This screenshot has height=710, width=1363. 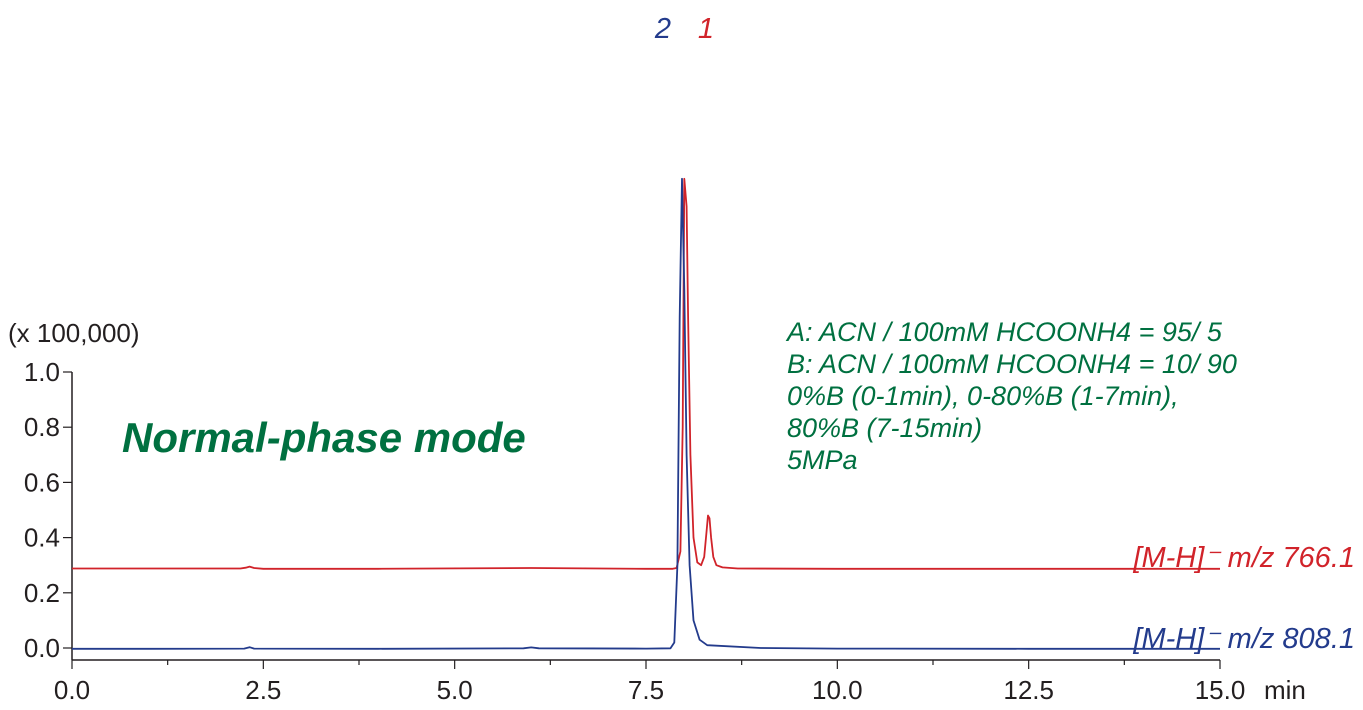 What do you see at coordinates (324, 437) in the screenshot?
I see `chart-title: Normal-phase mode` at bounding box center [324, 437].